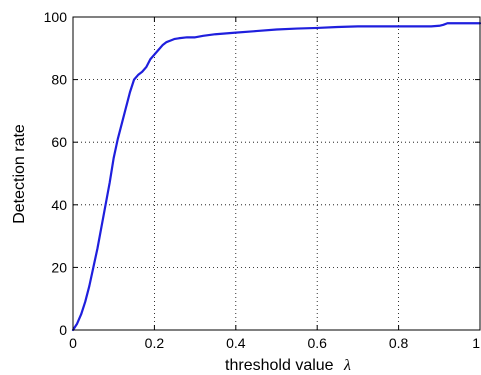 This screenshot has height=375, width=481. Describe the element at coordinates (317, 343) in the screenshot. I see `x-tick-label: 0.6` at that location.